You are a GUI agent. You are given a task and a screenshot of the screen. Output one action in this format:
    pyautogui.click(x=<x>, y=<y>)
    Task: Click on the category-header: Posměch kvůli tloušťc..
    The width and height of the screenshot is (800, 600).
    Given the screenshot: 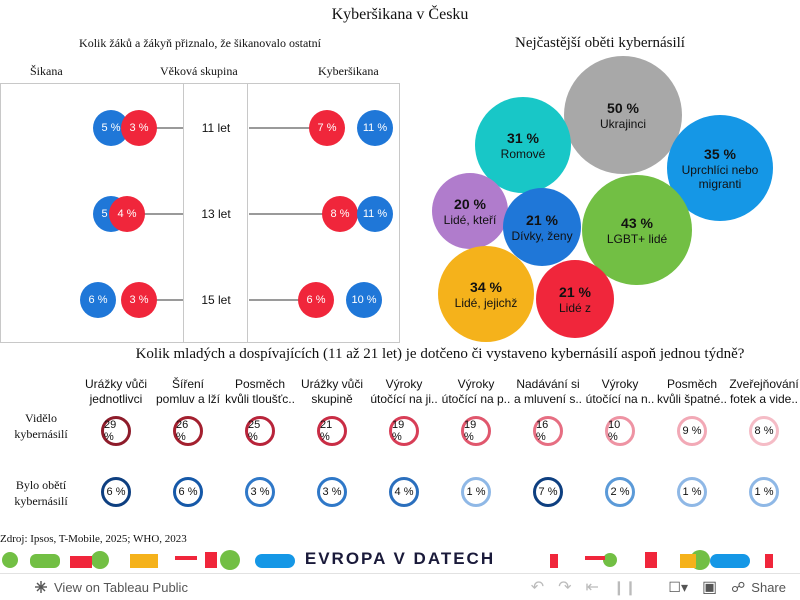 What is the action you would take?
    pyautogui.click(x=260, y=392)
    